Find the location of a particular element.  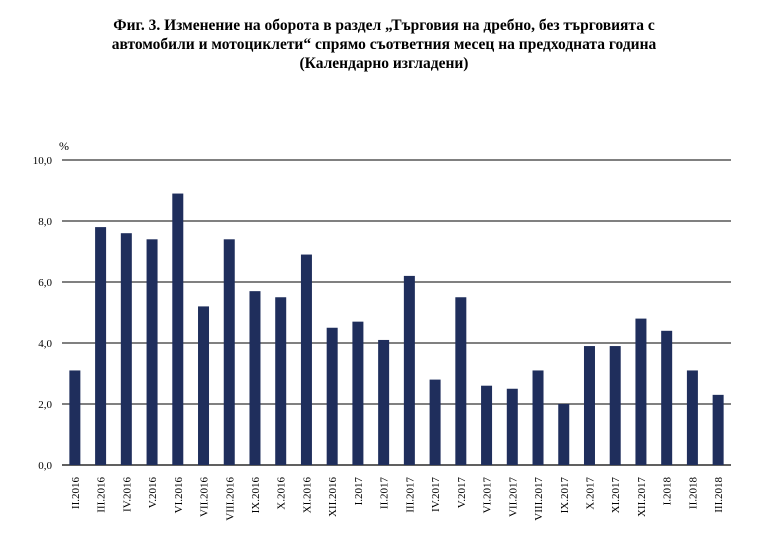

x-tick-label: IX.2016 is located at coordinates (256, 495).